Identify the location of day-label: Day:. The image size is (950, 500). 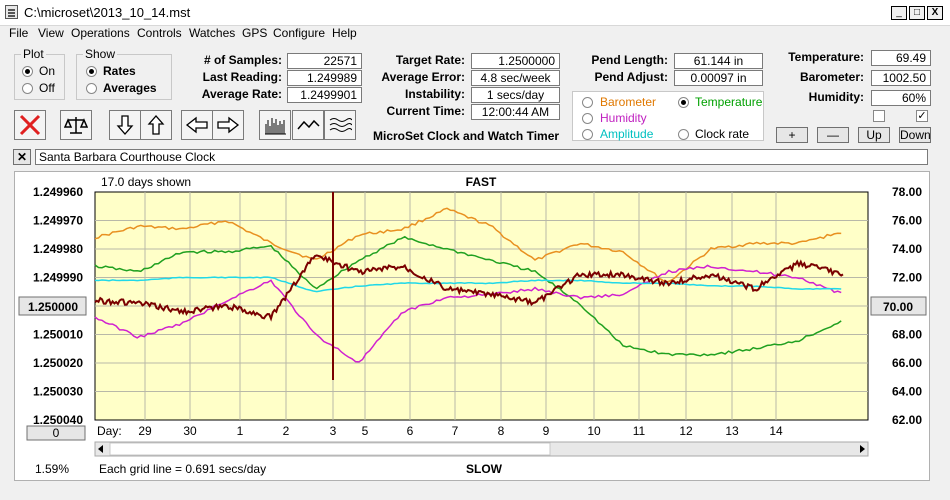
(109, 431).